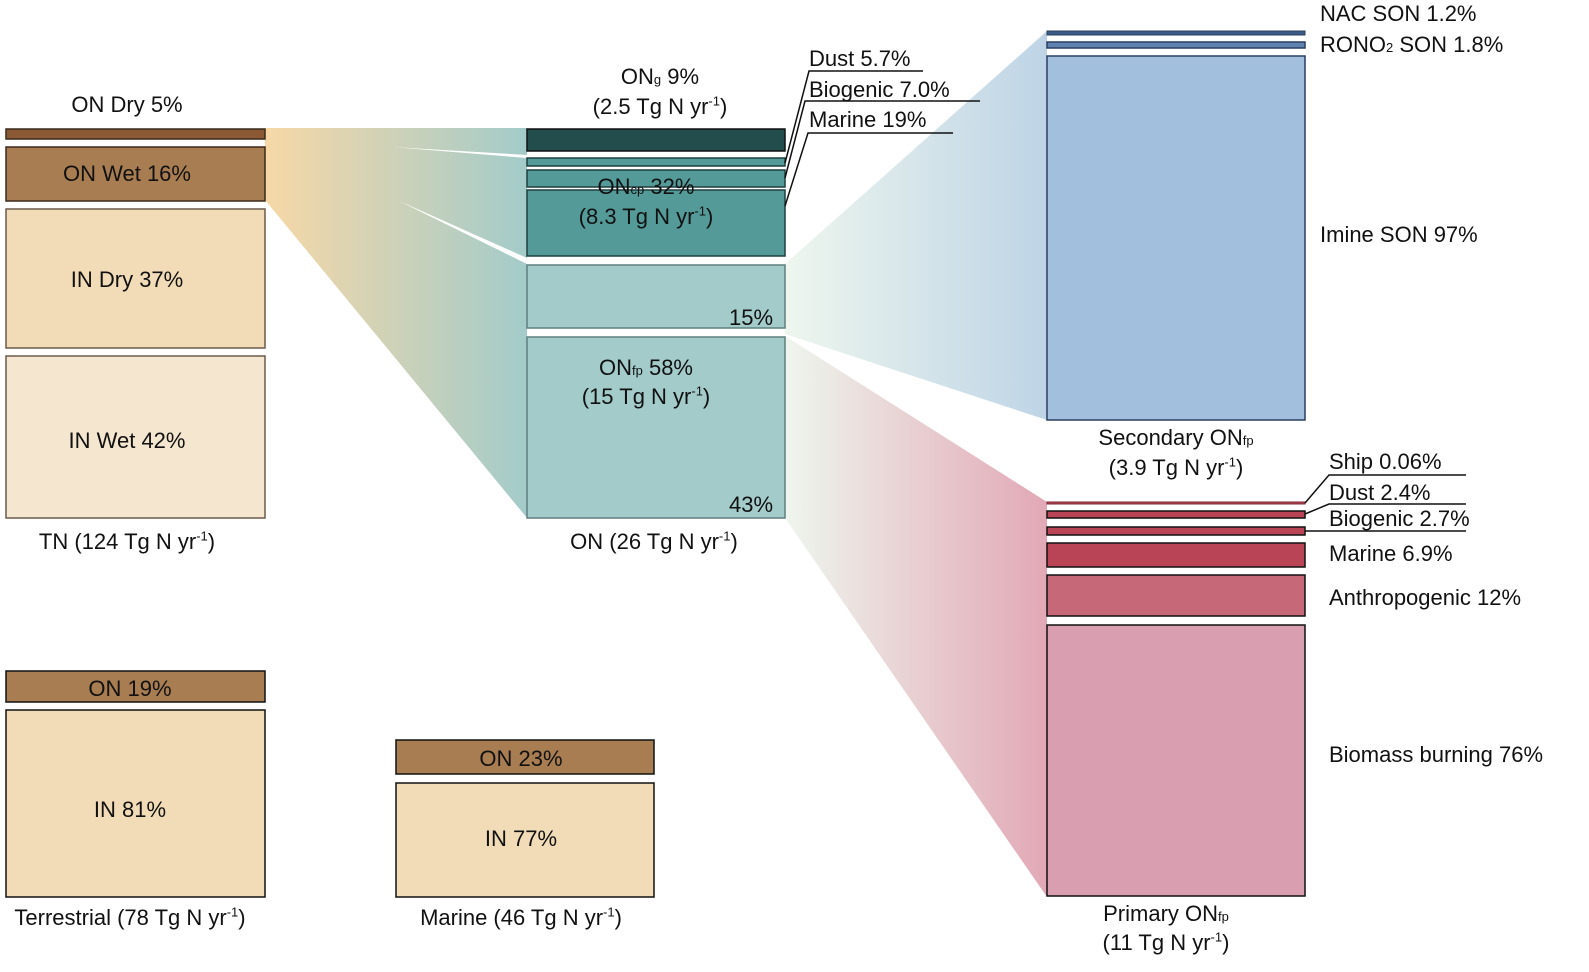 The width and height of the screenshot is (1589, 972). Describe the element at coordinates (879, 89) in the screenshot. I see `oncp-biogenic-label: Biogenic 7.0%` at that location.